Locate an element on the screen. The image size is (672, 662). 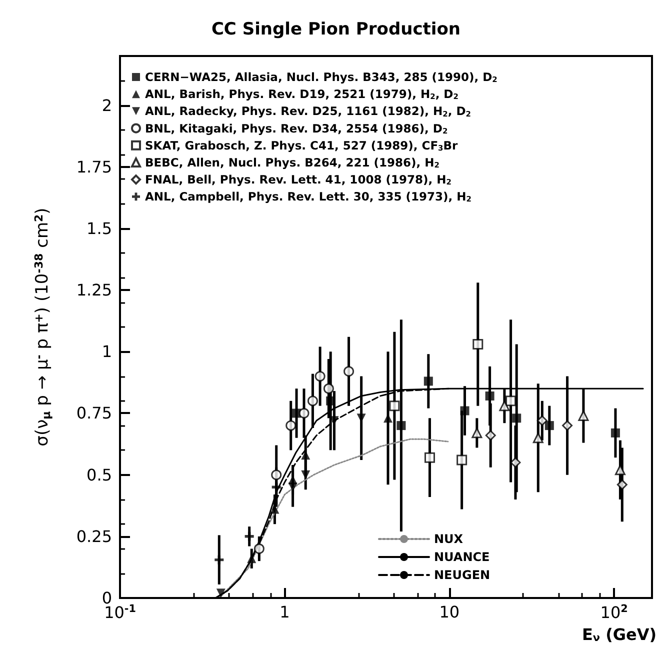
y-tick-label: 1.25 is located at coordinates (94, 290).